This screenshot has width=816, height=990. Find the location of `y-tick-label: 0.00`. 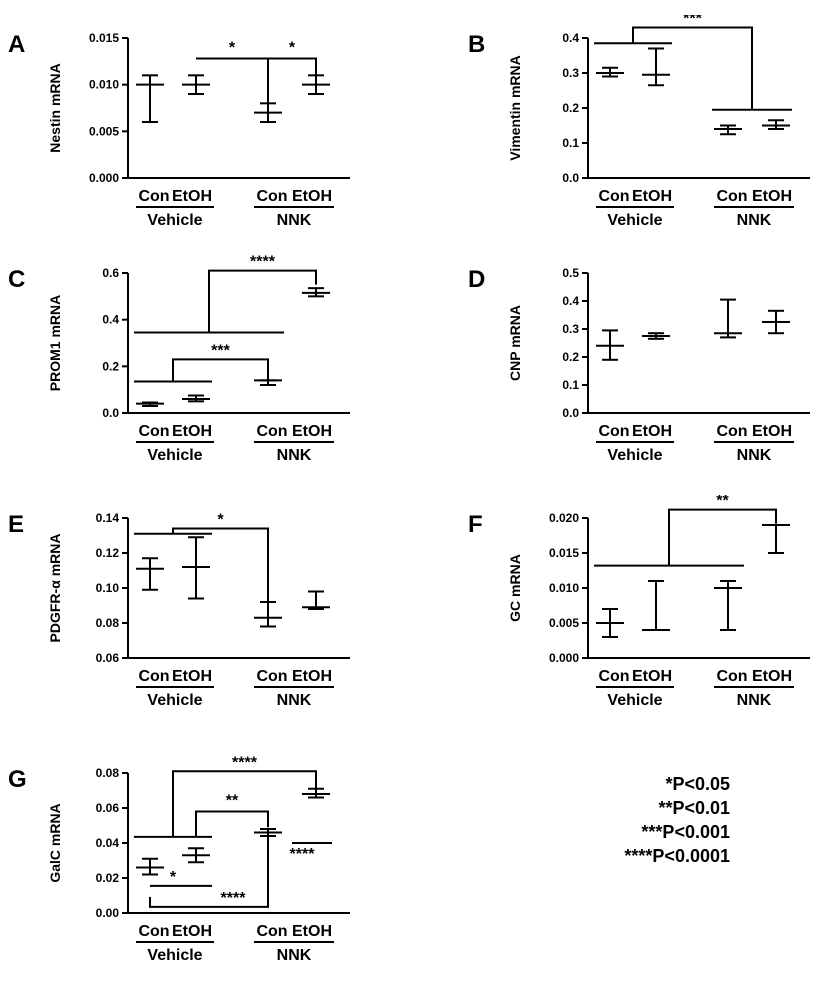

y-tick-label: 0.00 is located at coordinates (108, 913).